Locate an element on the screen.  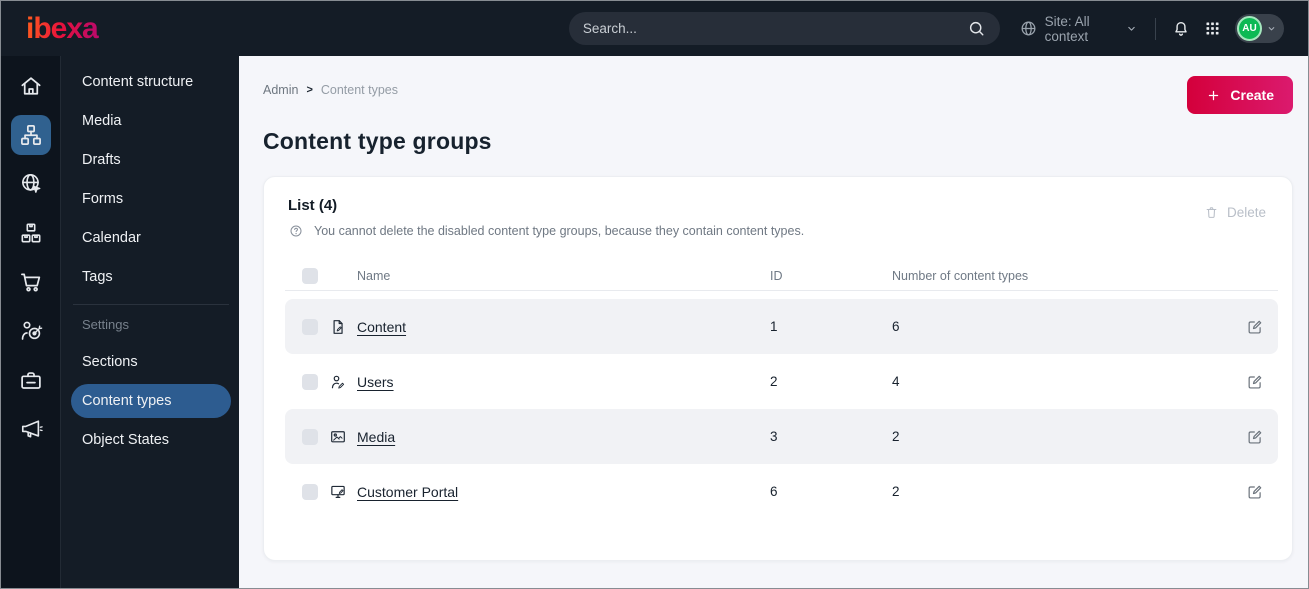
group-link: Customer Portal is located at coordinates (408, 491).